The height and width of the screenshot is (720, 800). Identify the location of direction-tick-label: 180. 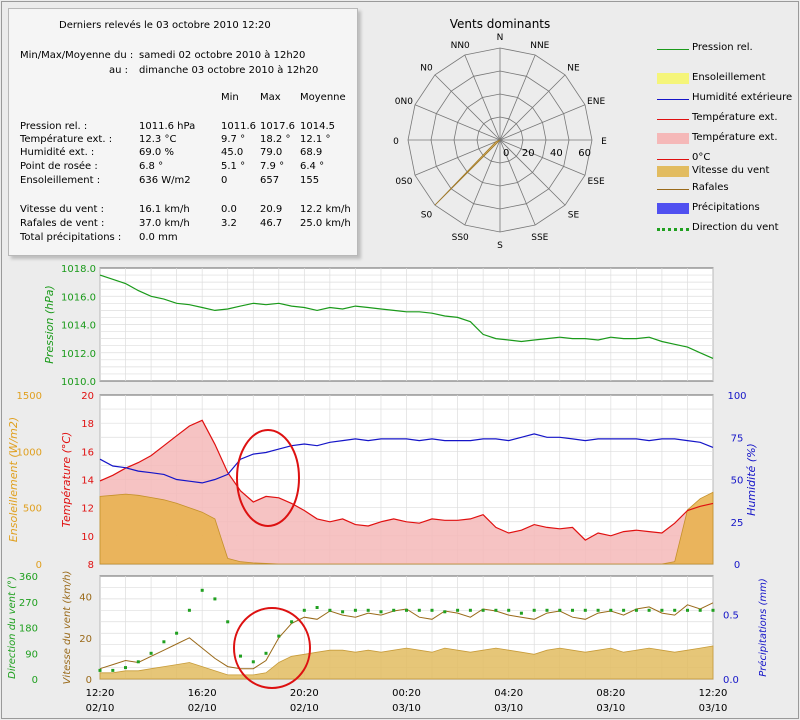
(28, 629).